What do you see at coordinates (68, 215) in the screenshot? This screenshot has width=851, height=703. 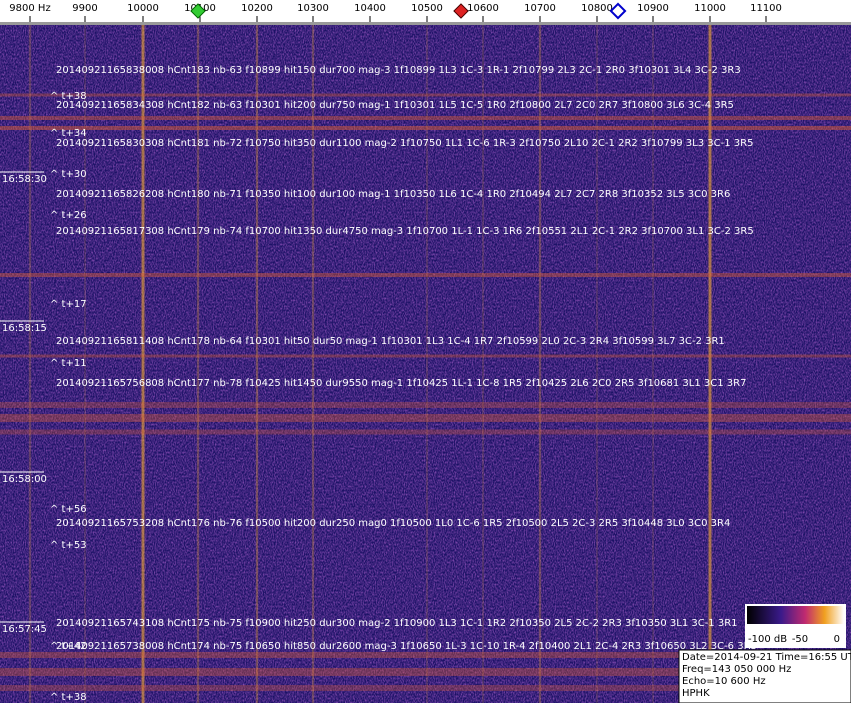 I see `annotation: ^ t+26` at bounding box center [68, 215].